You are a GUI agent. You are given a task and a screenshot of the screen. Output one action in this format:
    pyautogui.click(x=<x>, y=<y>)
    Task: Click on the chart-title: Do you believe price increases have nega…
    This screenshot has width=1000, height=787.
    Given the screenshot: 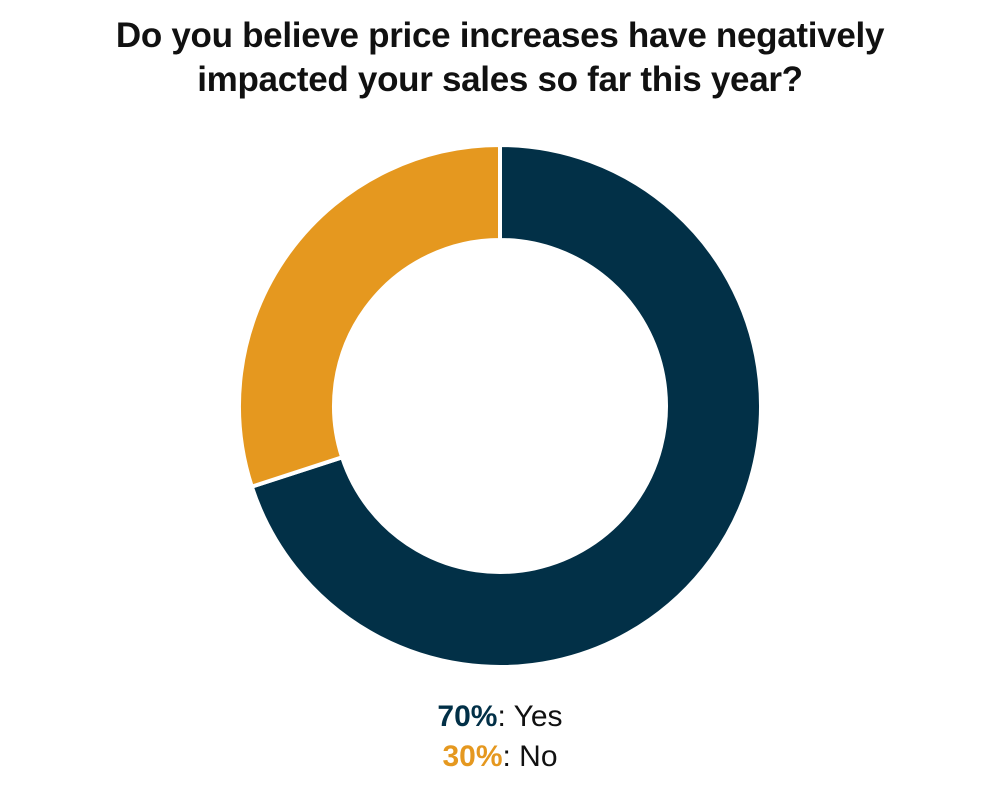 What is the action you would take?
    pyautogui.click(x=500, y=58)
    